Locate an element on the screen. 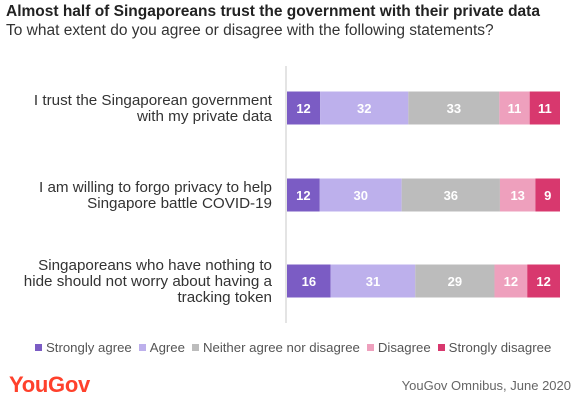 This screenshot has height=401, width=585. legend-item: Agree is located at coordinates (161, 347).